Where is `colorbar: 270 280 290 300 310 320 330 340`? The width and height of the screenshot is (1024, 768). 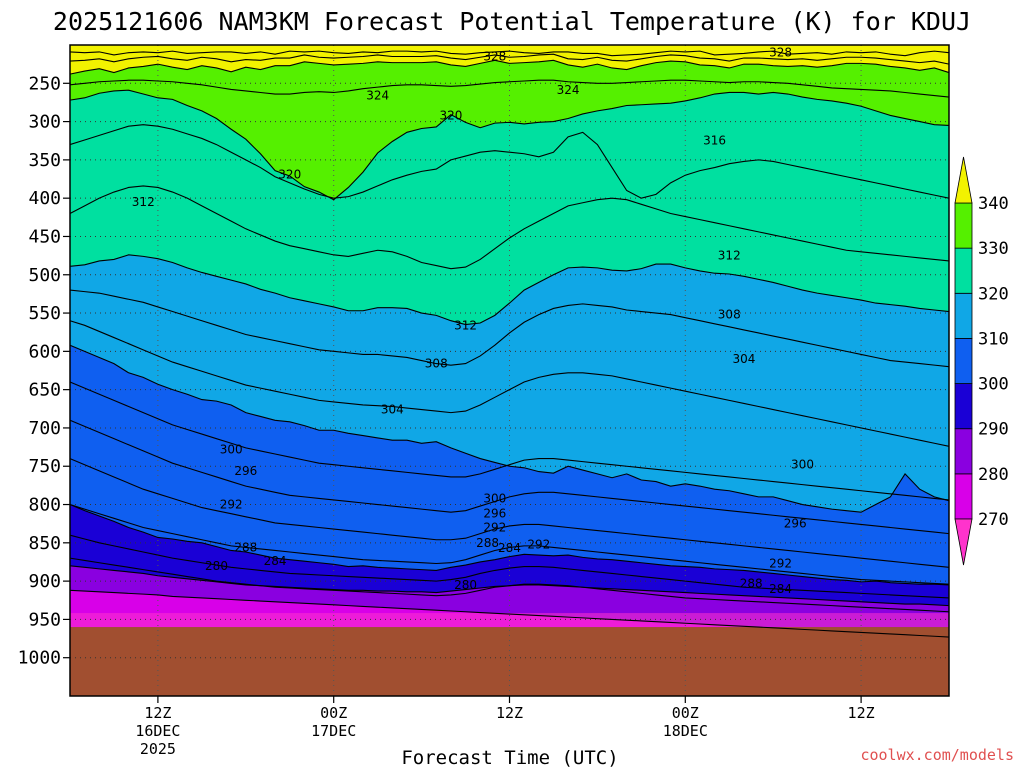
colorbar: 270 280 290 300 310 320 330 340 is located at coordinates (981, 361).